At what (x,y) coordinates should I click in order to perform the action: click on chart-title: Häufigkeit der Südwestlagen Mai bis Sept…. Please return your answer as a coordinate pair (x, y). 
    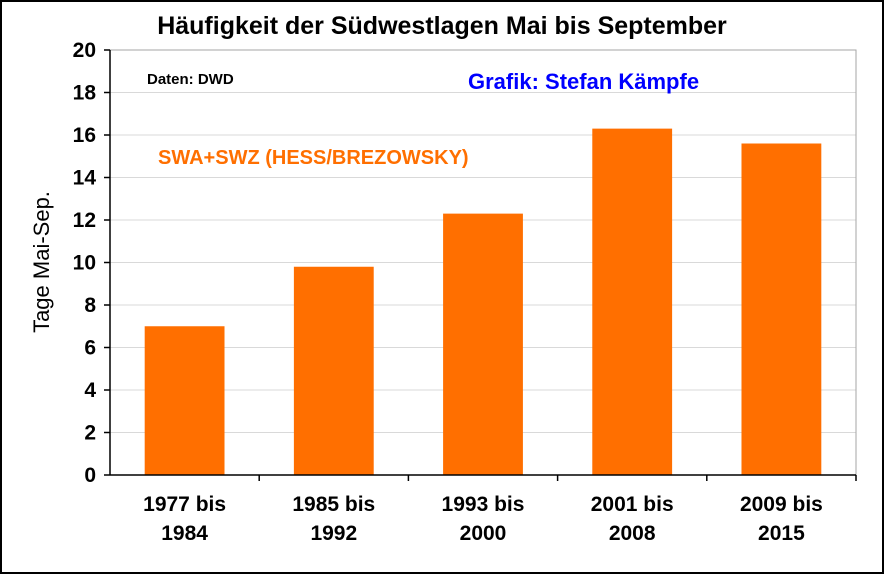
    Looking at the image, I should click on (442, 26).